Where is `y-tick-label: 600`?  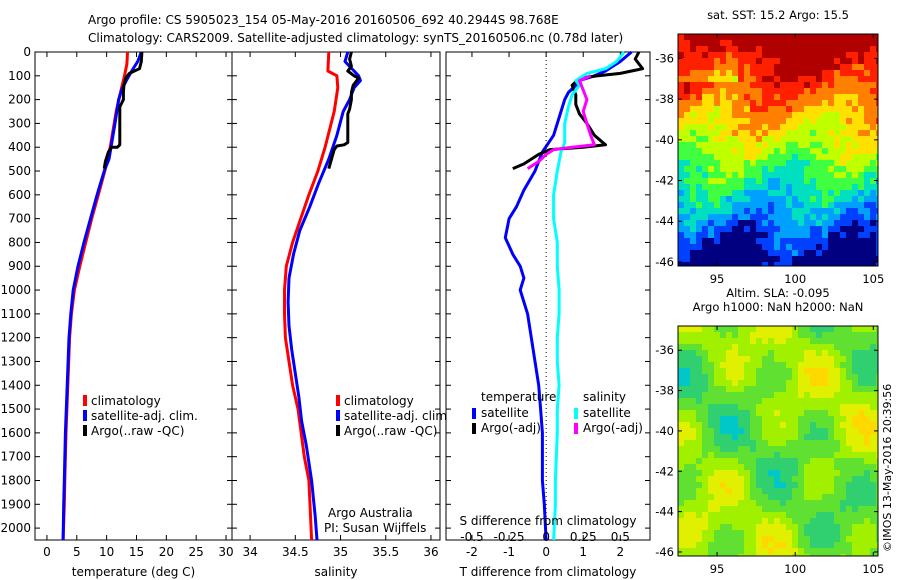 y-tick-label: 600 is located at coordinates (19, 195).